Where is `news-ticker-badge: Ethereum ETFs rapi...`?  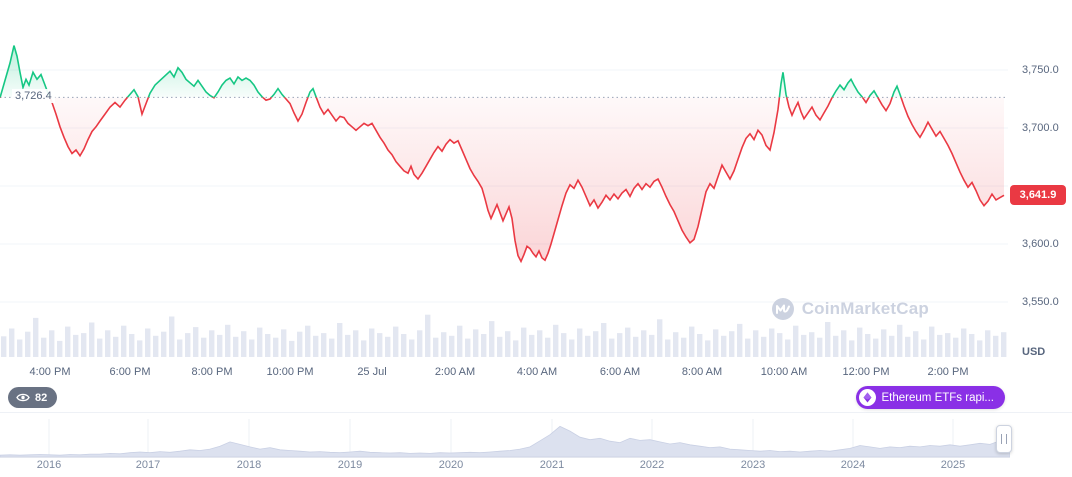 news-ticker-badge: Ethereum ETFs rapi... is located at coordinates (930, 397).